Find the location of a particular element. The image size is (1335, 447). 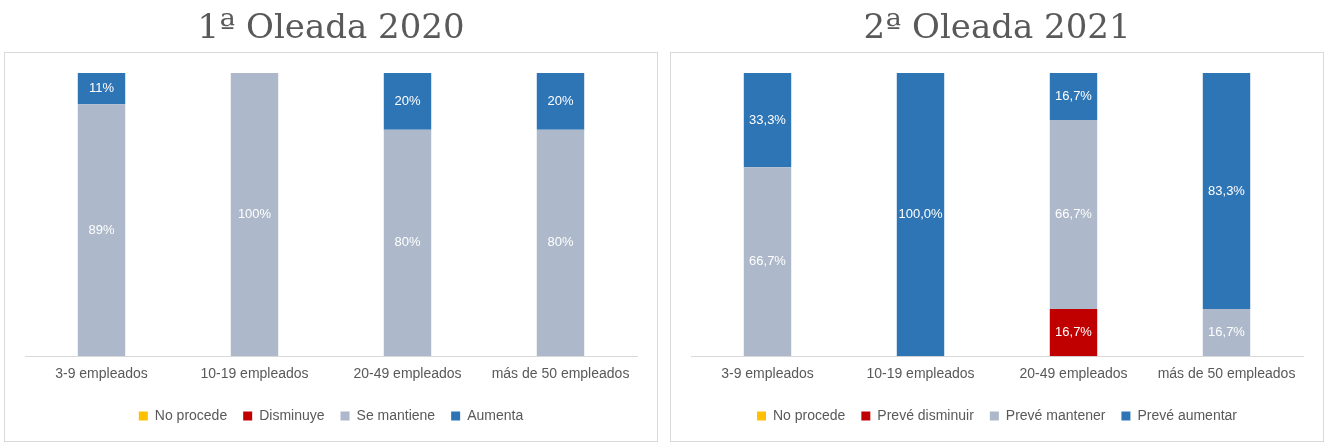

chart-title: 1ª Oleada 2020 is located at coordinates (331, 26).